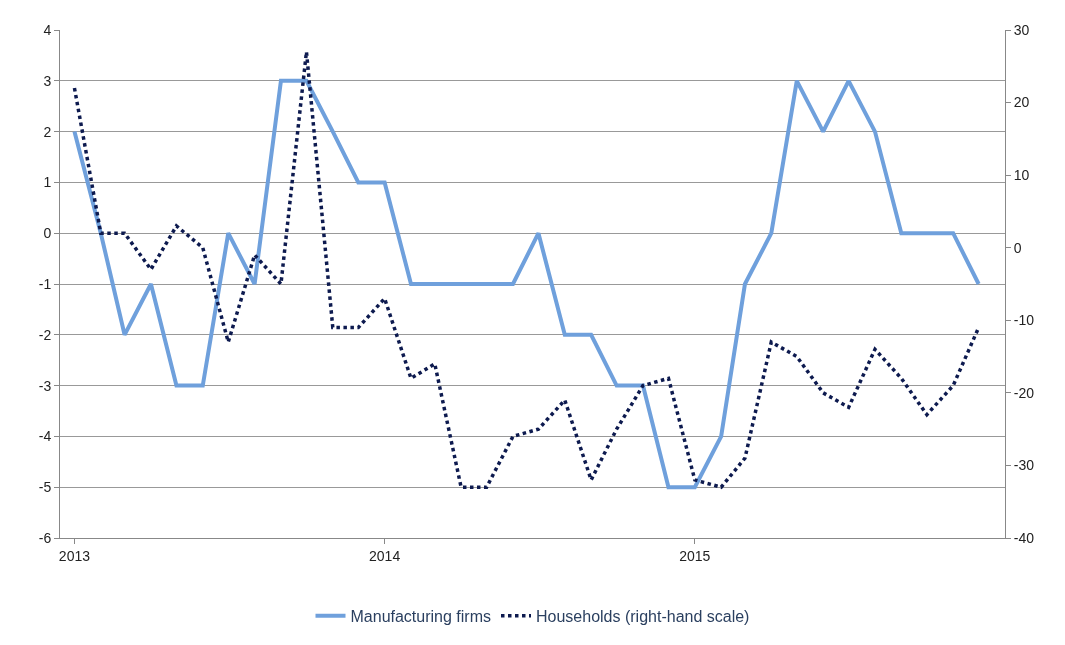 The image size is (1065, 645). I want to click on y2-tick-label: -10, so click(1024, 320).